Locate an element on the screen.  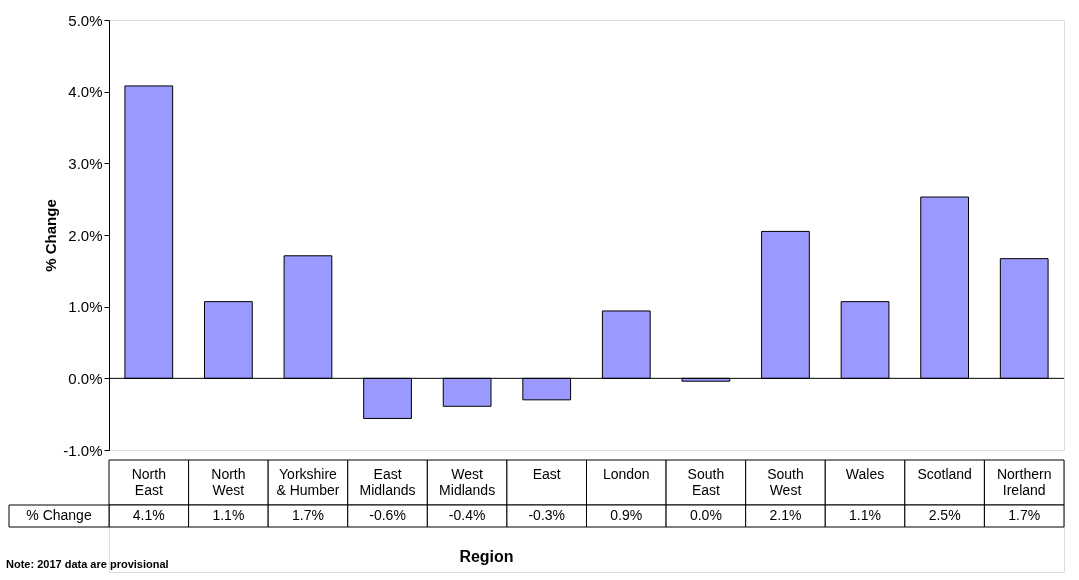
x-tick-label: North East is located at coordinates (148, 481).